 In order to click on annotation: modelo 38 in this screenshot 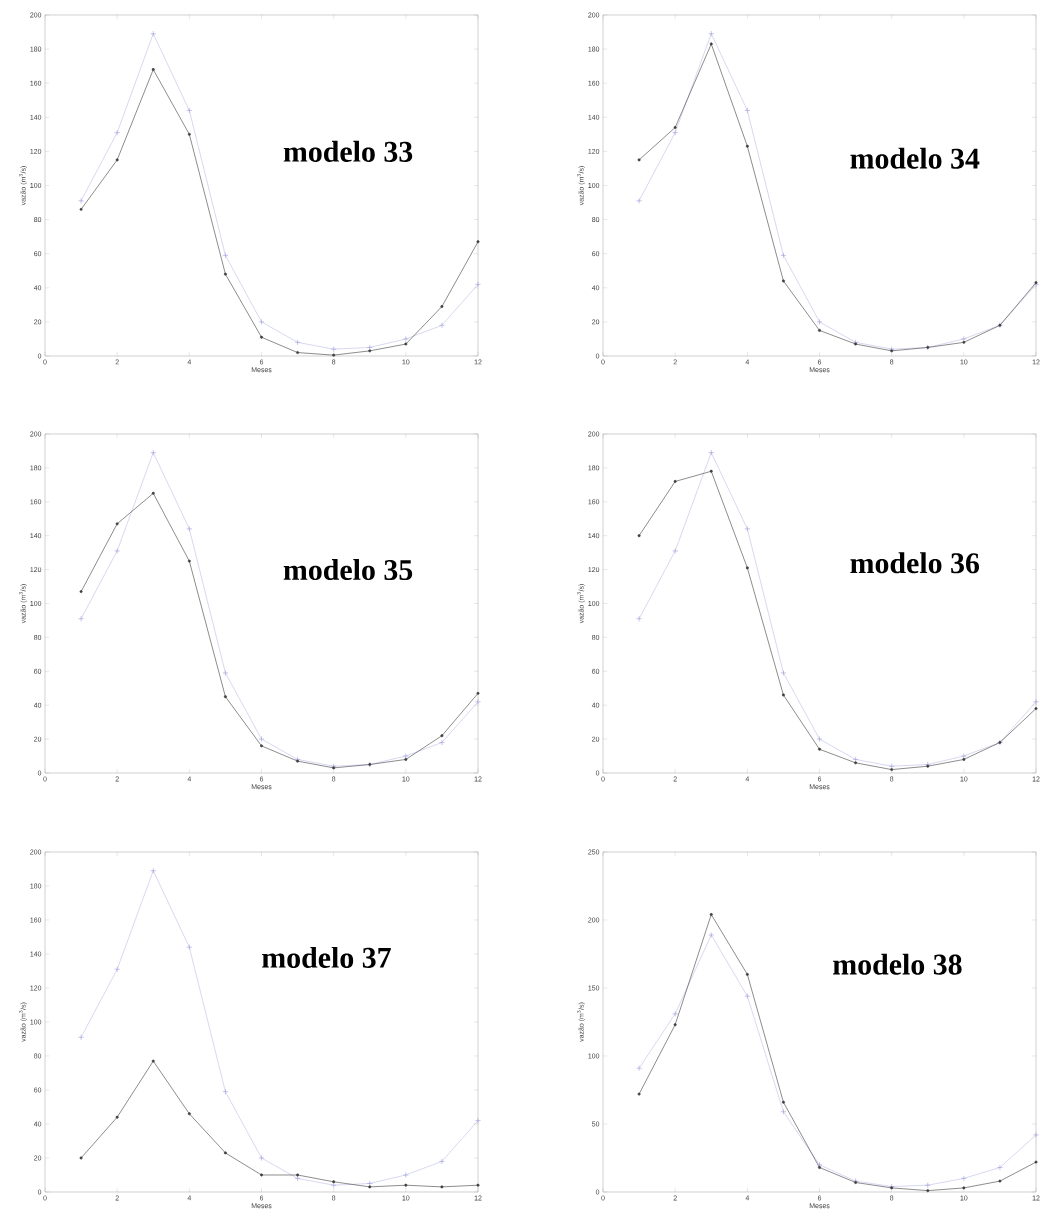, I will do `click(897, 964)`.